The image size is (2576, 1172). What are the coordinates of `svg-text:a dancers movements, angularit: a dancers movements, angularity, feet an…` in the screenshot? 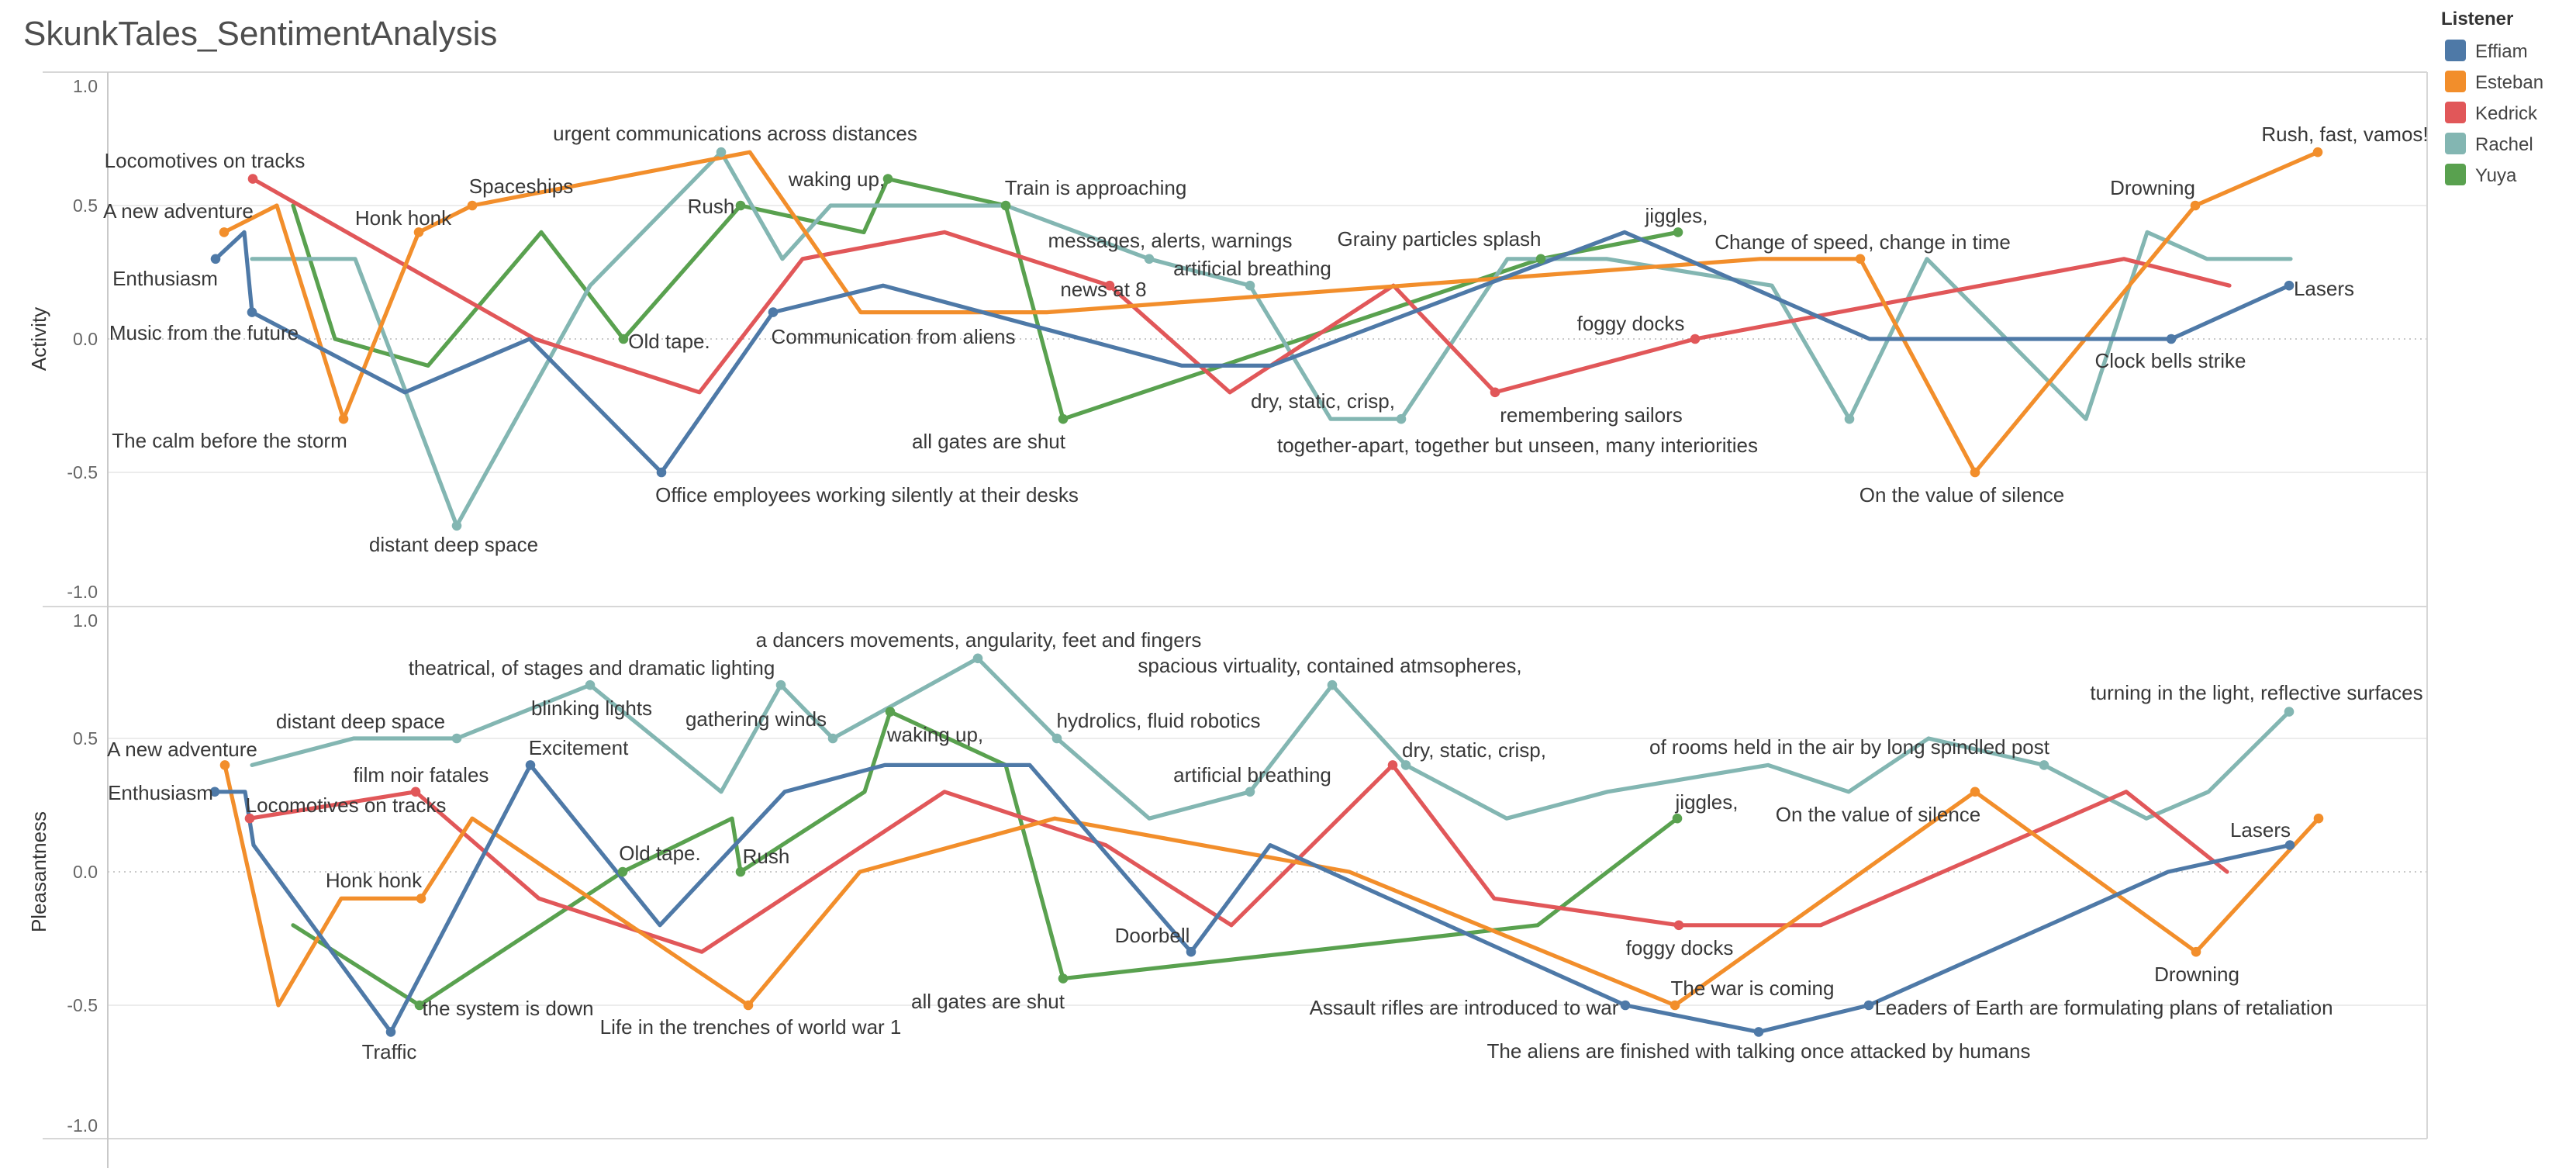 It's located at (979, 640).